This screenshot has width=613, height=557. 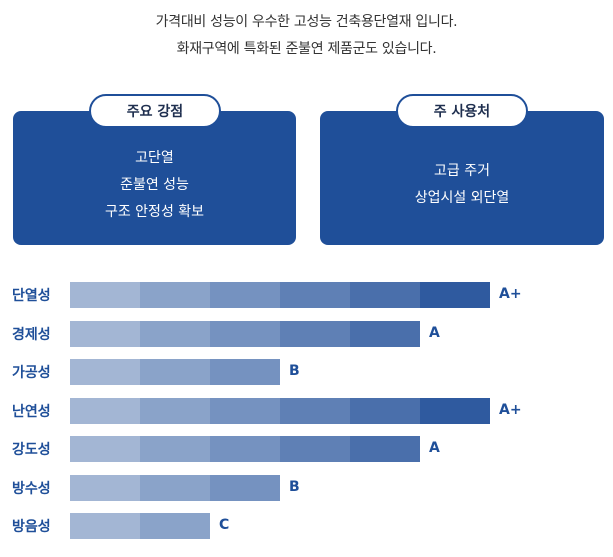 What do you see at coordinates (155, 111) in the screenshot?
I see `strengths-title-pill: 주요 강점` at bounding box center [155, 111].